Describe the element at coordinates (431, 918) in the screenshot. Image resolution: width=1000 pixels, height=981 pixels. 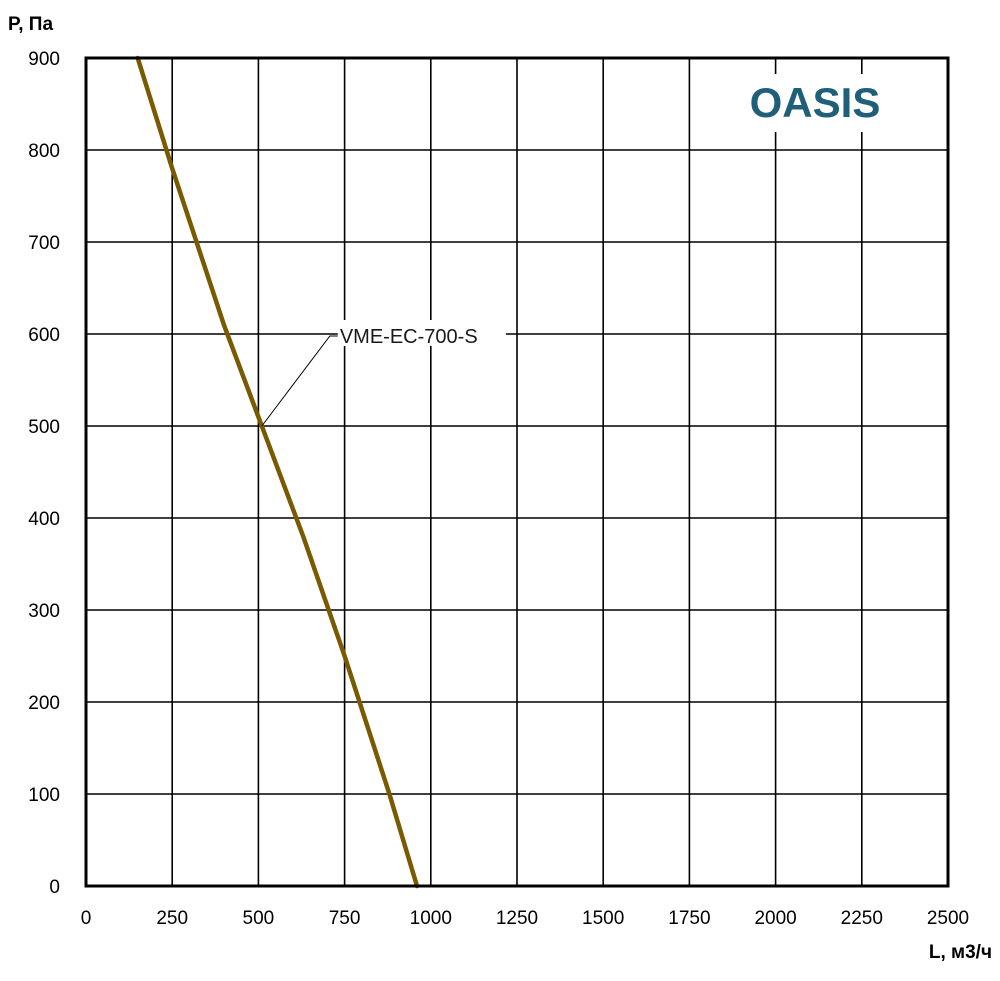
I see `x-tick-label-1000: 1000` at that location.